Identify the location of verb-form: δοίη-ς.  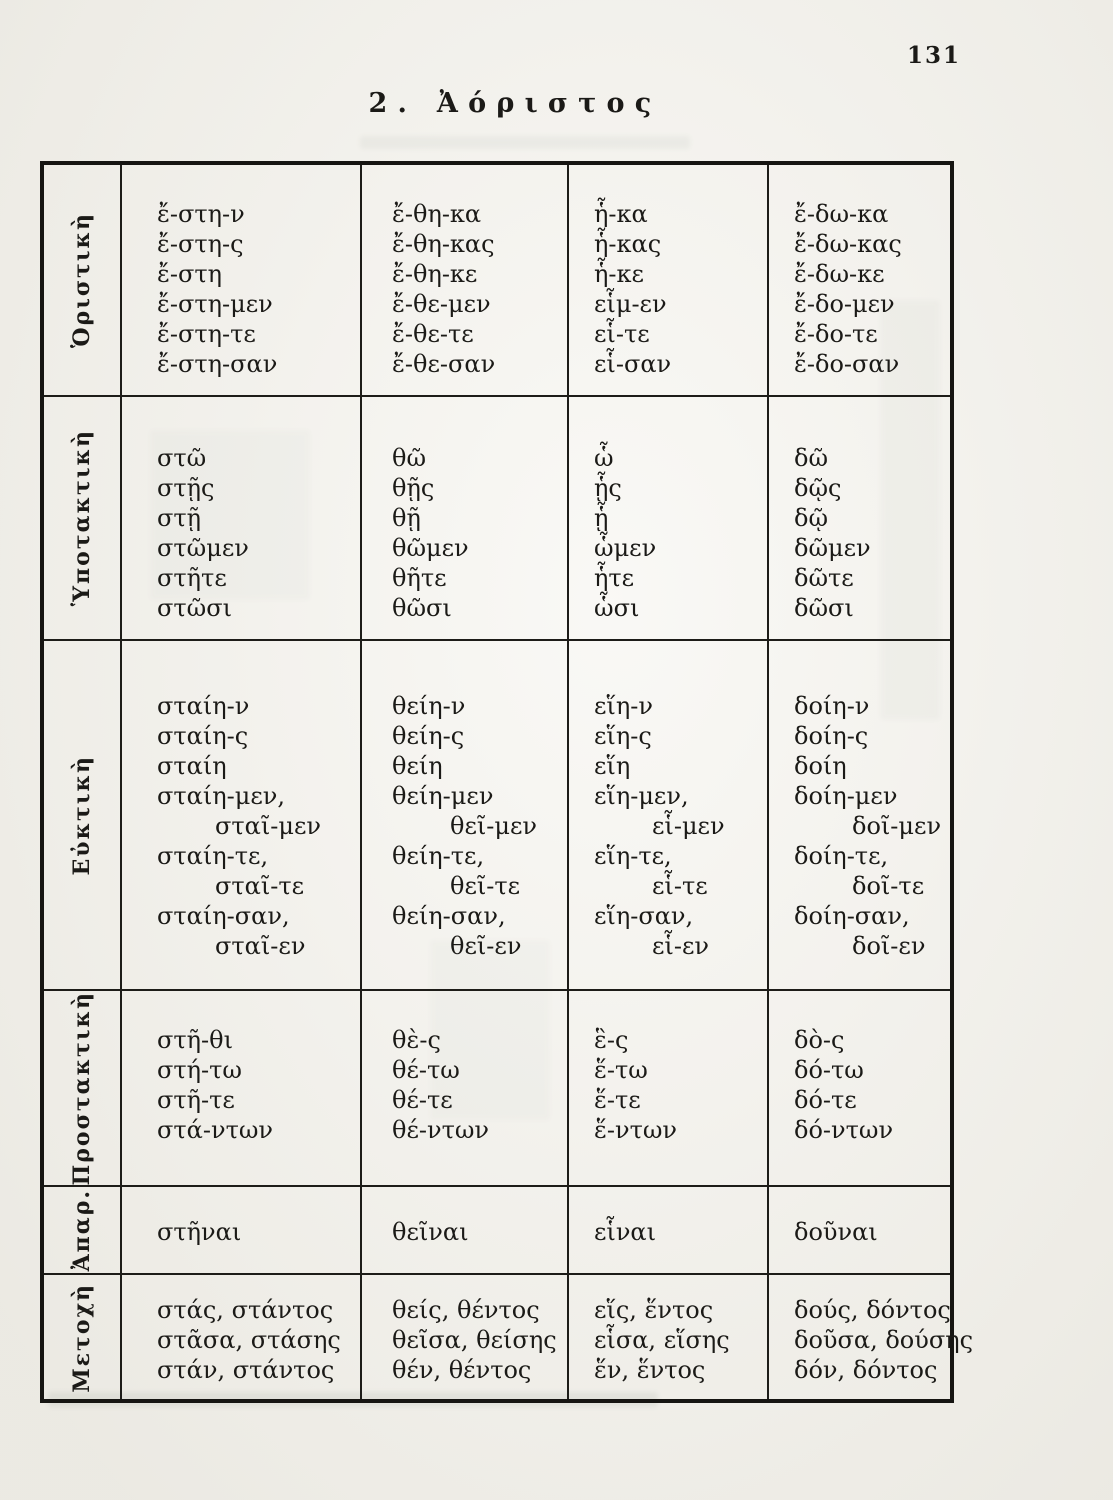
(831, 736).